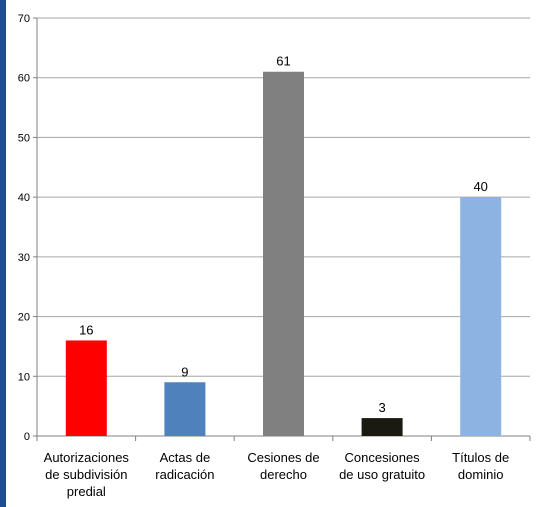 The image size is (537, 507). Describe the element at coordinates (24, 198) in the screenshot. I see `y-tick-label: 40` at that location.